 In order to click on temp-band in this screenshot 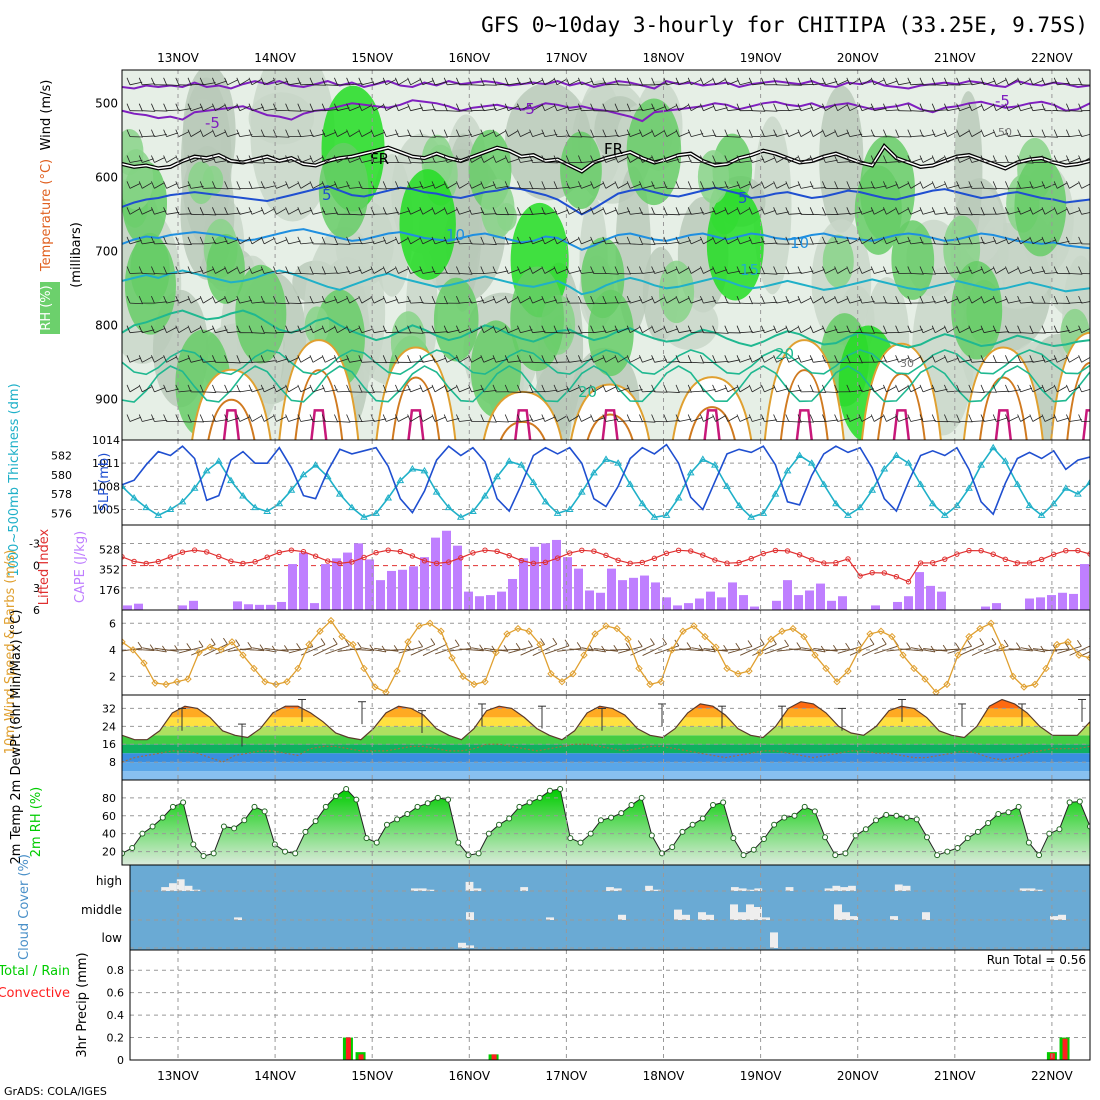, I will do `click(606, 722)`.